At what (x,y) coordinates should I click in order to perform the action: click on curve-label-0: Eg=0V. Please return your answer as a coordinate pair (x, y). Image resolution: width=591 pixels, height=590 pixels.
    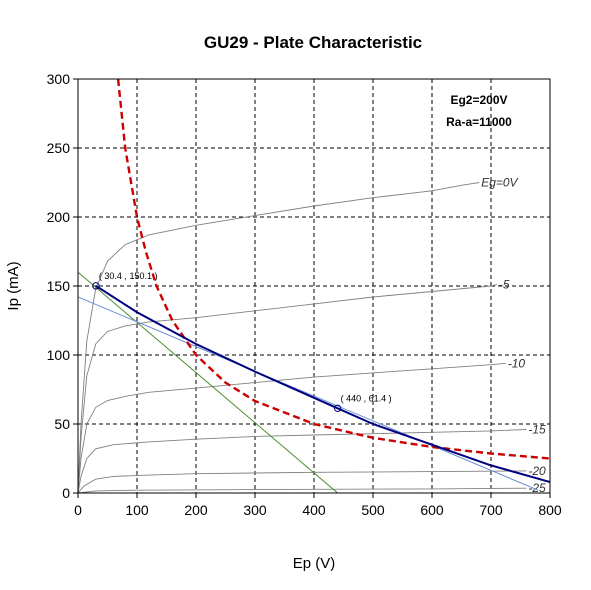
    Looking at the image, I should click on (499, 183).